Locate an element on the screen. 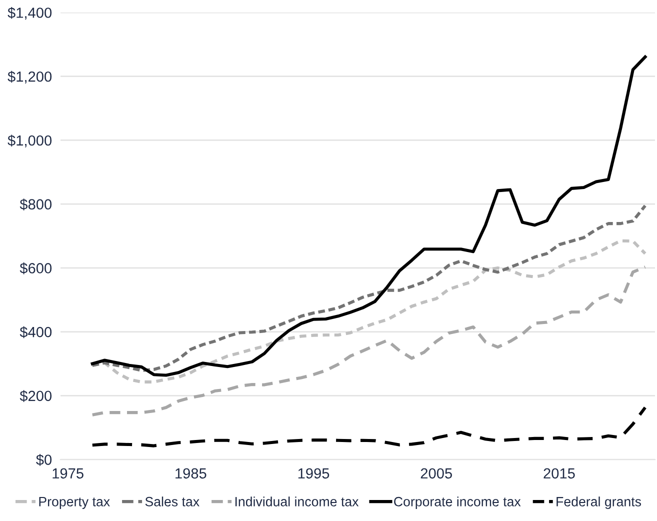  legend-label: Federal grants is located at coordinates (599, 502).